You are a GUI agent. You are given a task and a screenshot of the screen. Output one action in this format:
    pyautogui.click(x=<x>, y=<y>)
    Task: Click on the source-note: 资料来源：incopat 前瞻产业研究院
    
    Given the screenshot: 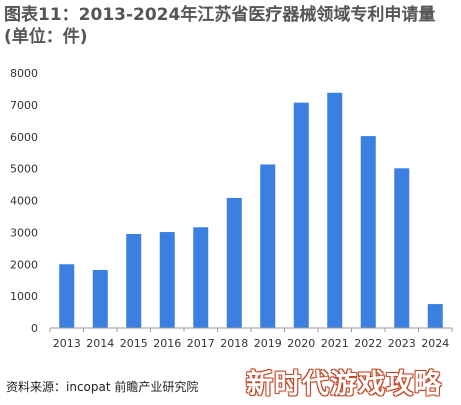 What is the action you would take?
    pyautogui.click(x=102, y=387)
    